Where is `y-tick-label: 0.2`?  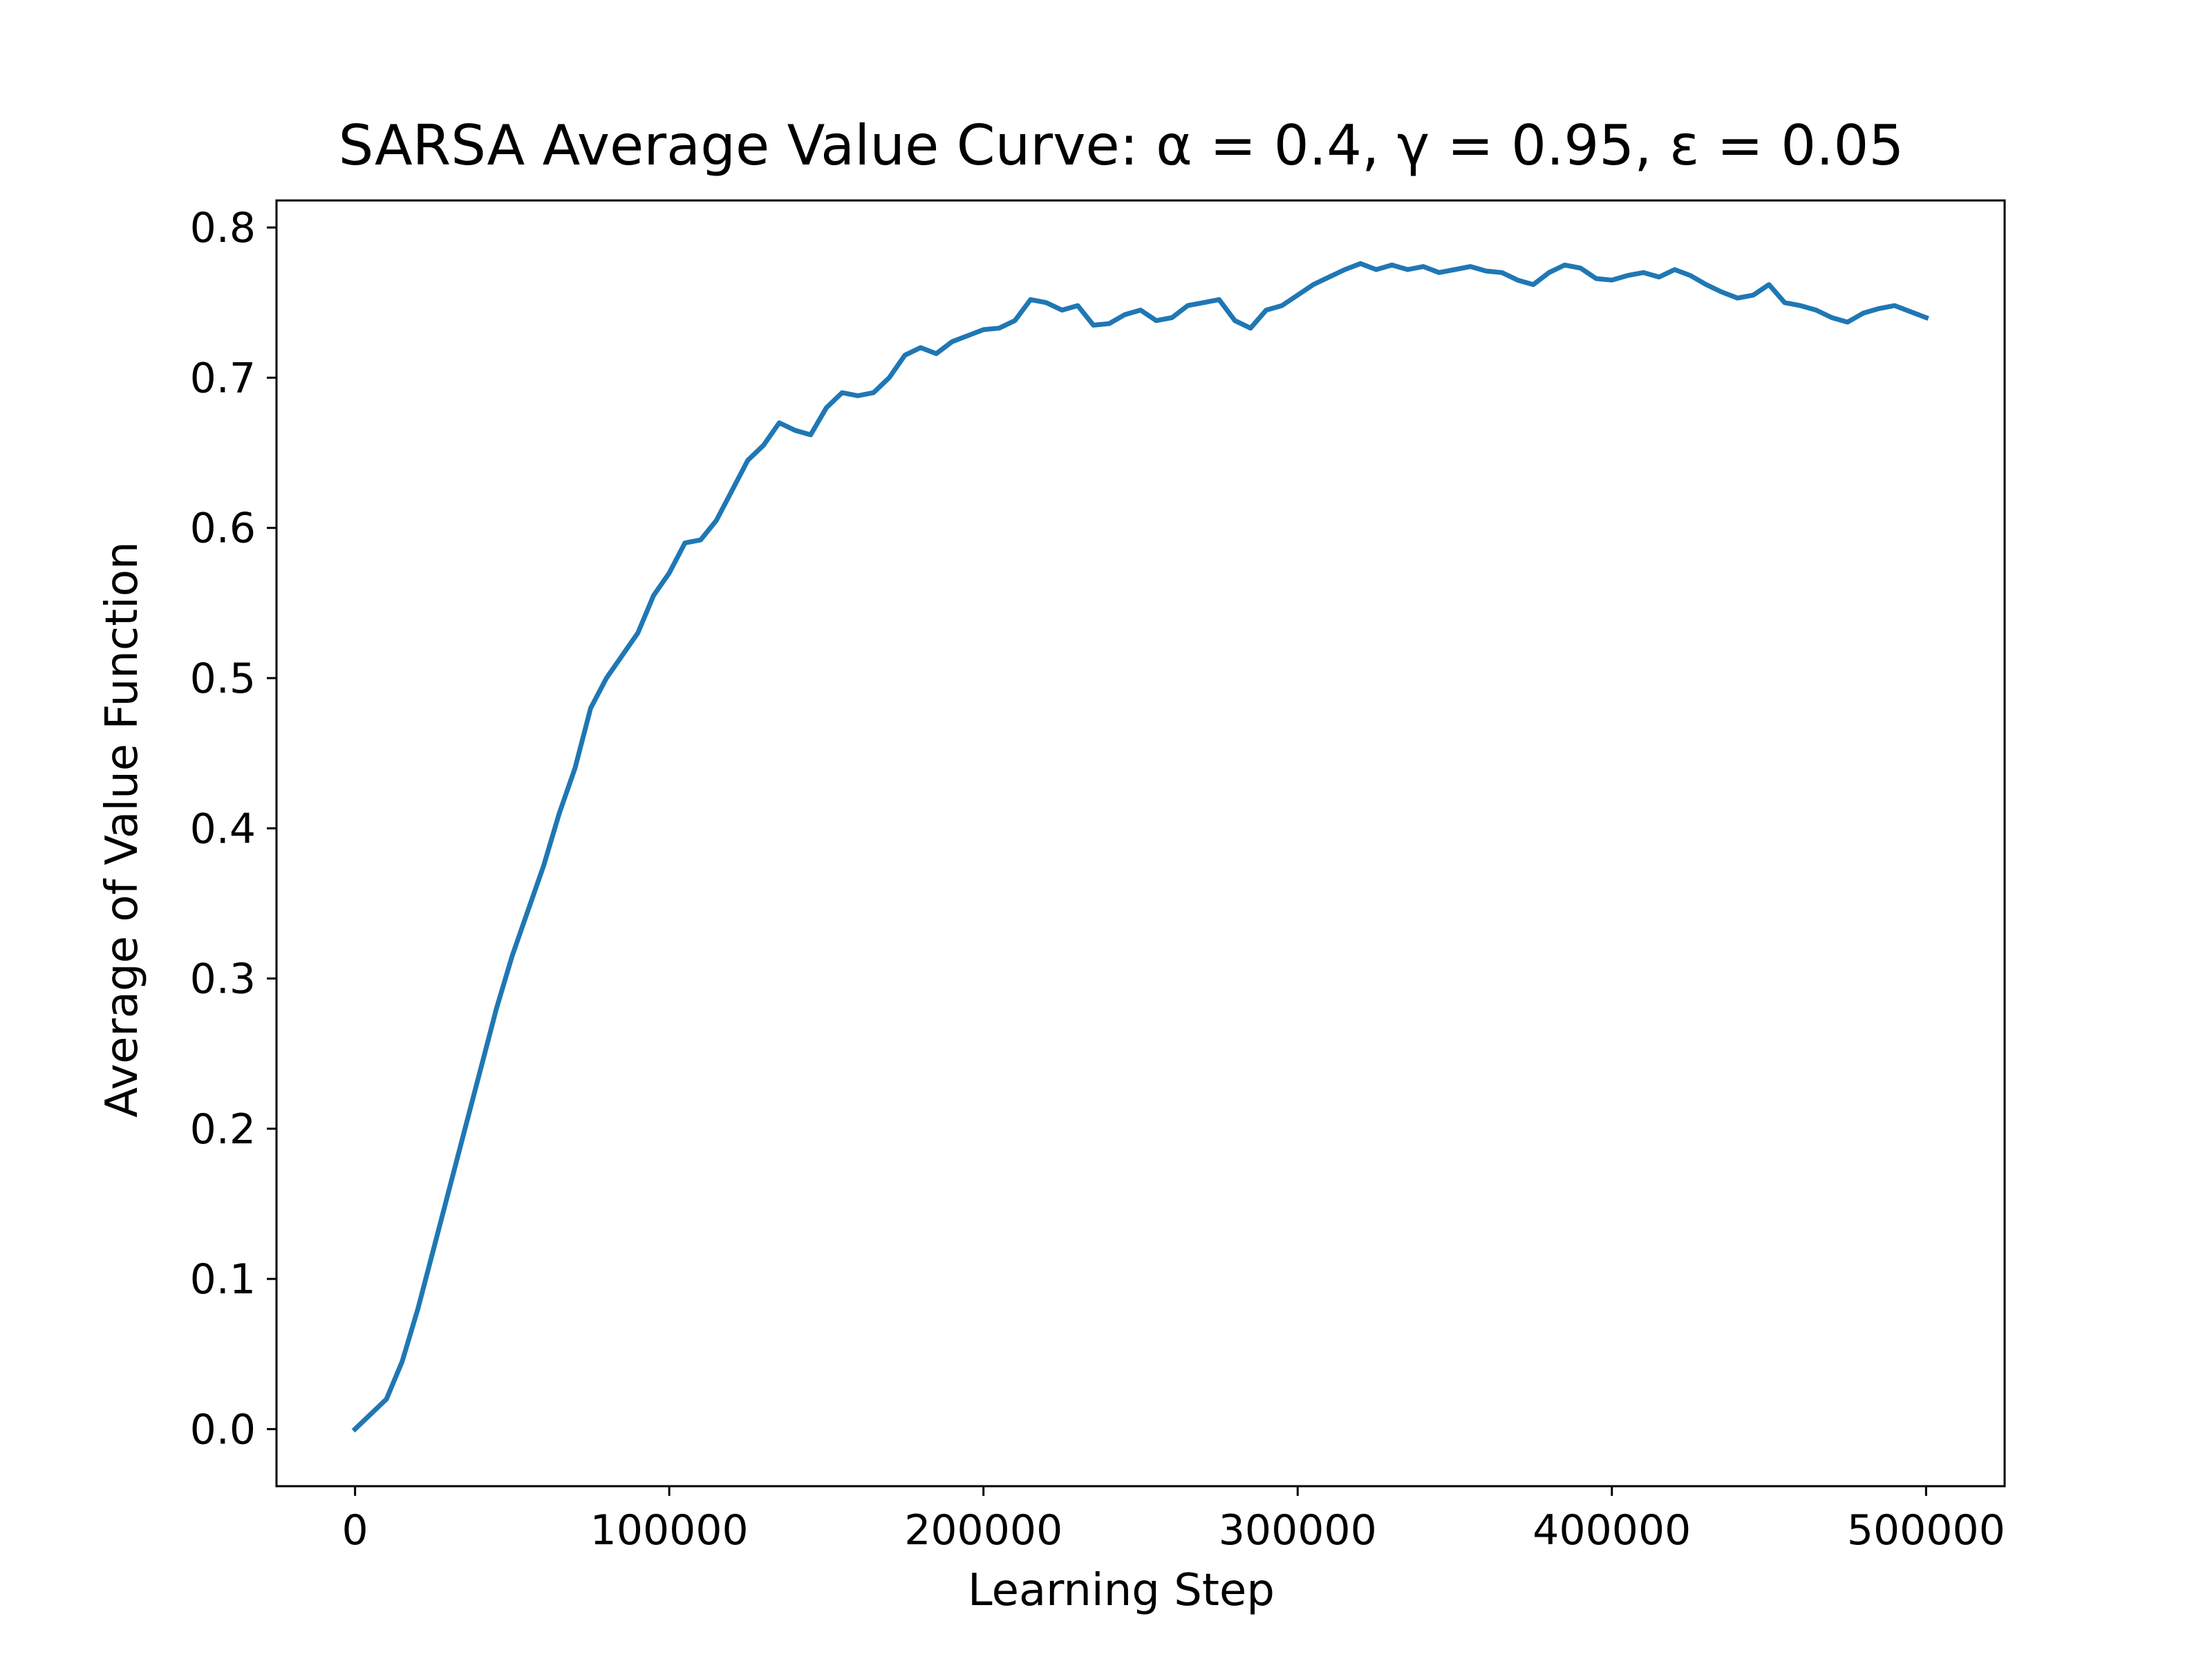 y-tick-label: 0.2 is located at coordinates (223, 1129).